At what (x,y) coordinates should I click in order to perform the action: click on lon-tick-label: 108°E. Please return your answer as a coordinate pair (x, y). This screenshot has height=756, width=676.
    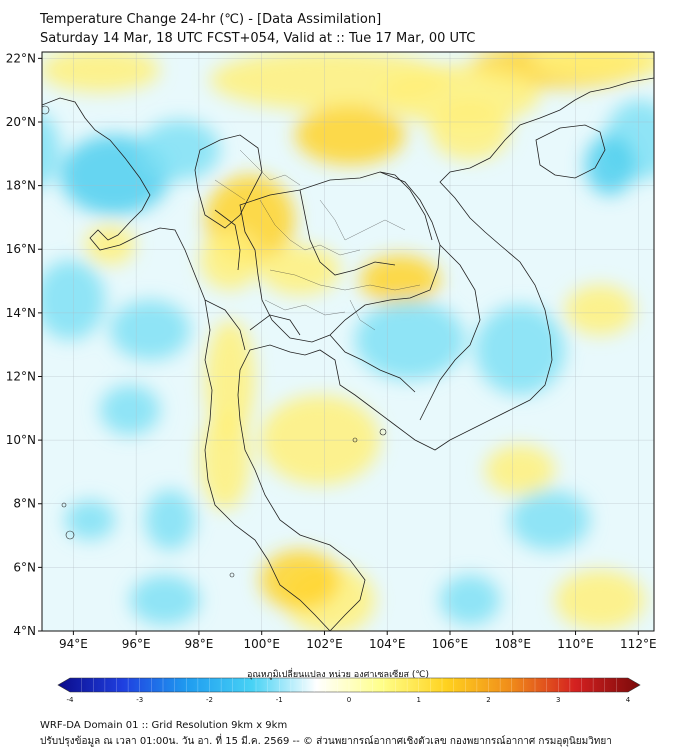
    Looking at the image, I should click on (513, 644).